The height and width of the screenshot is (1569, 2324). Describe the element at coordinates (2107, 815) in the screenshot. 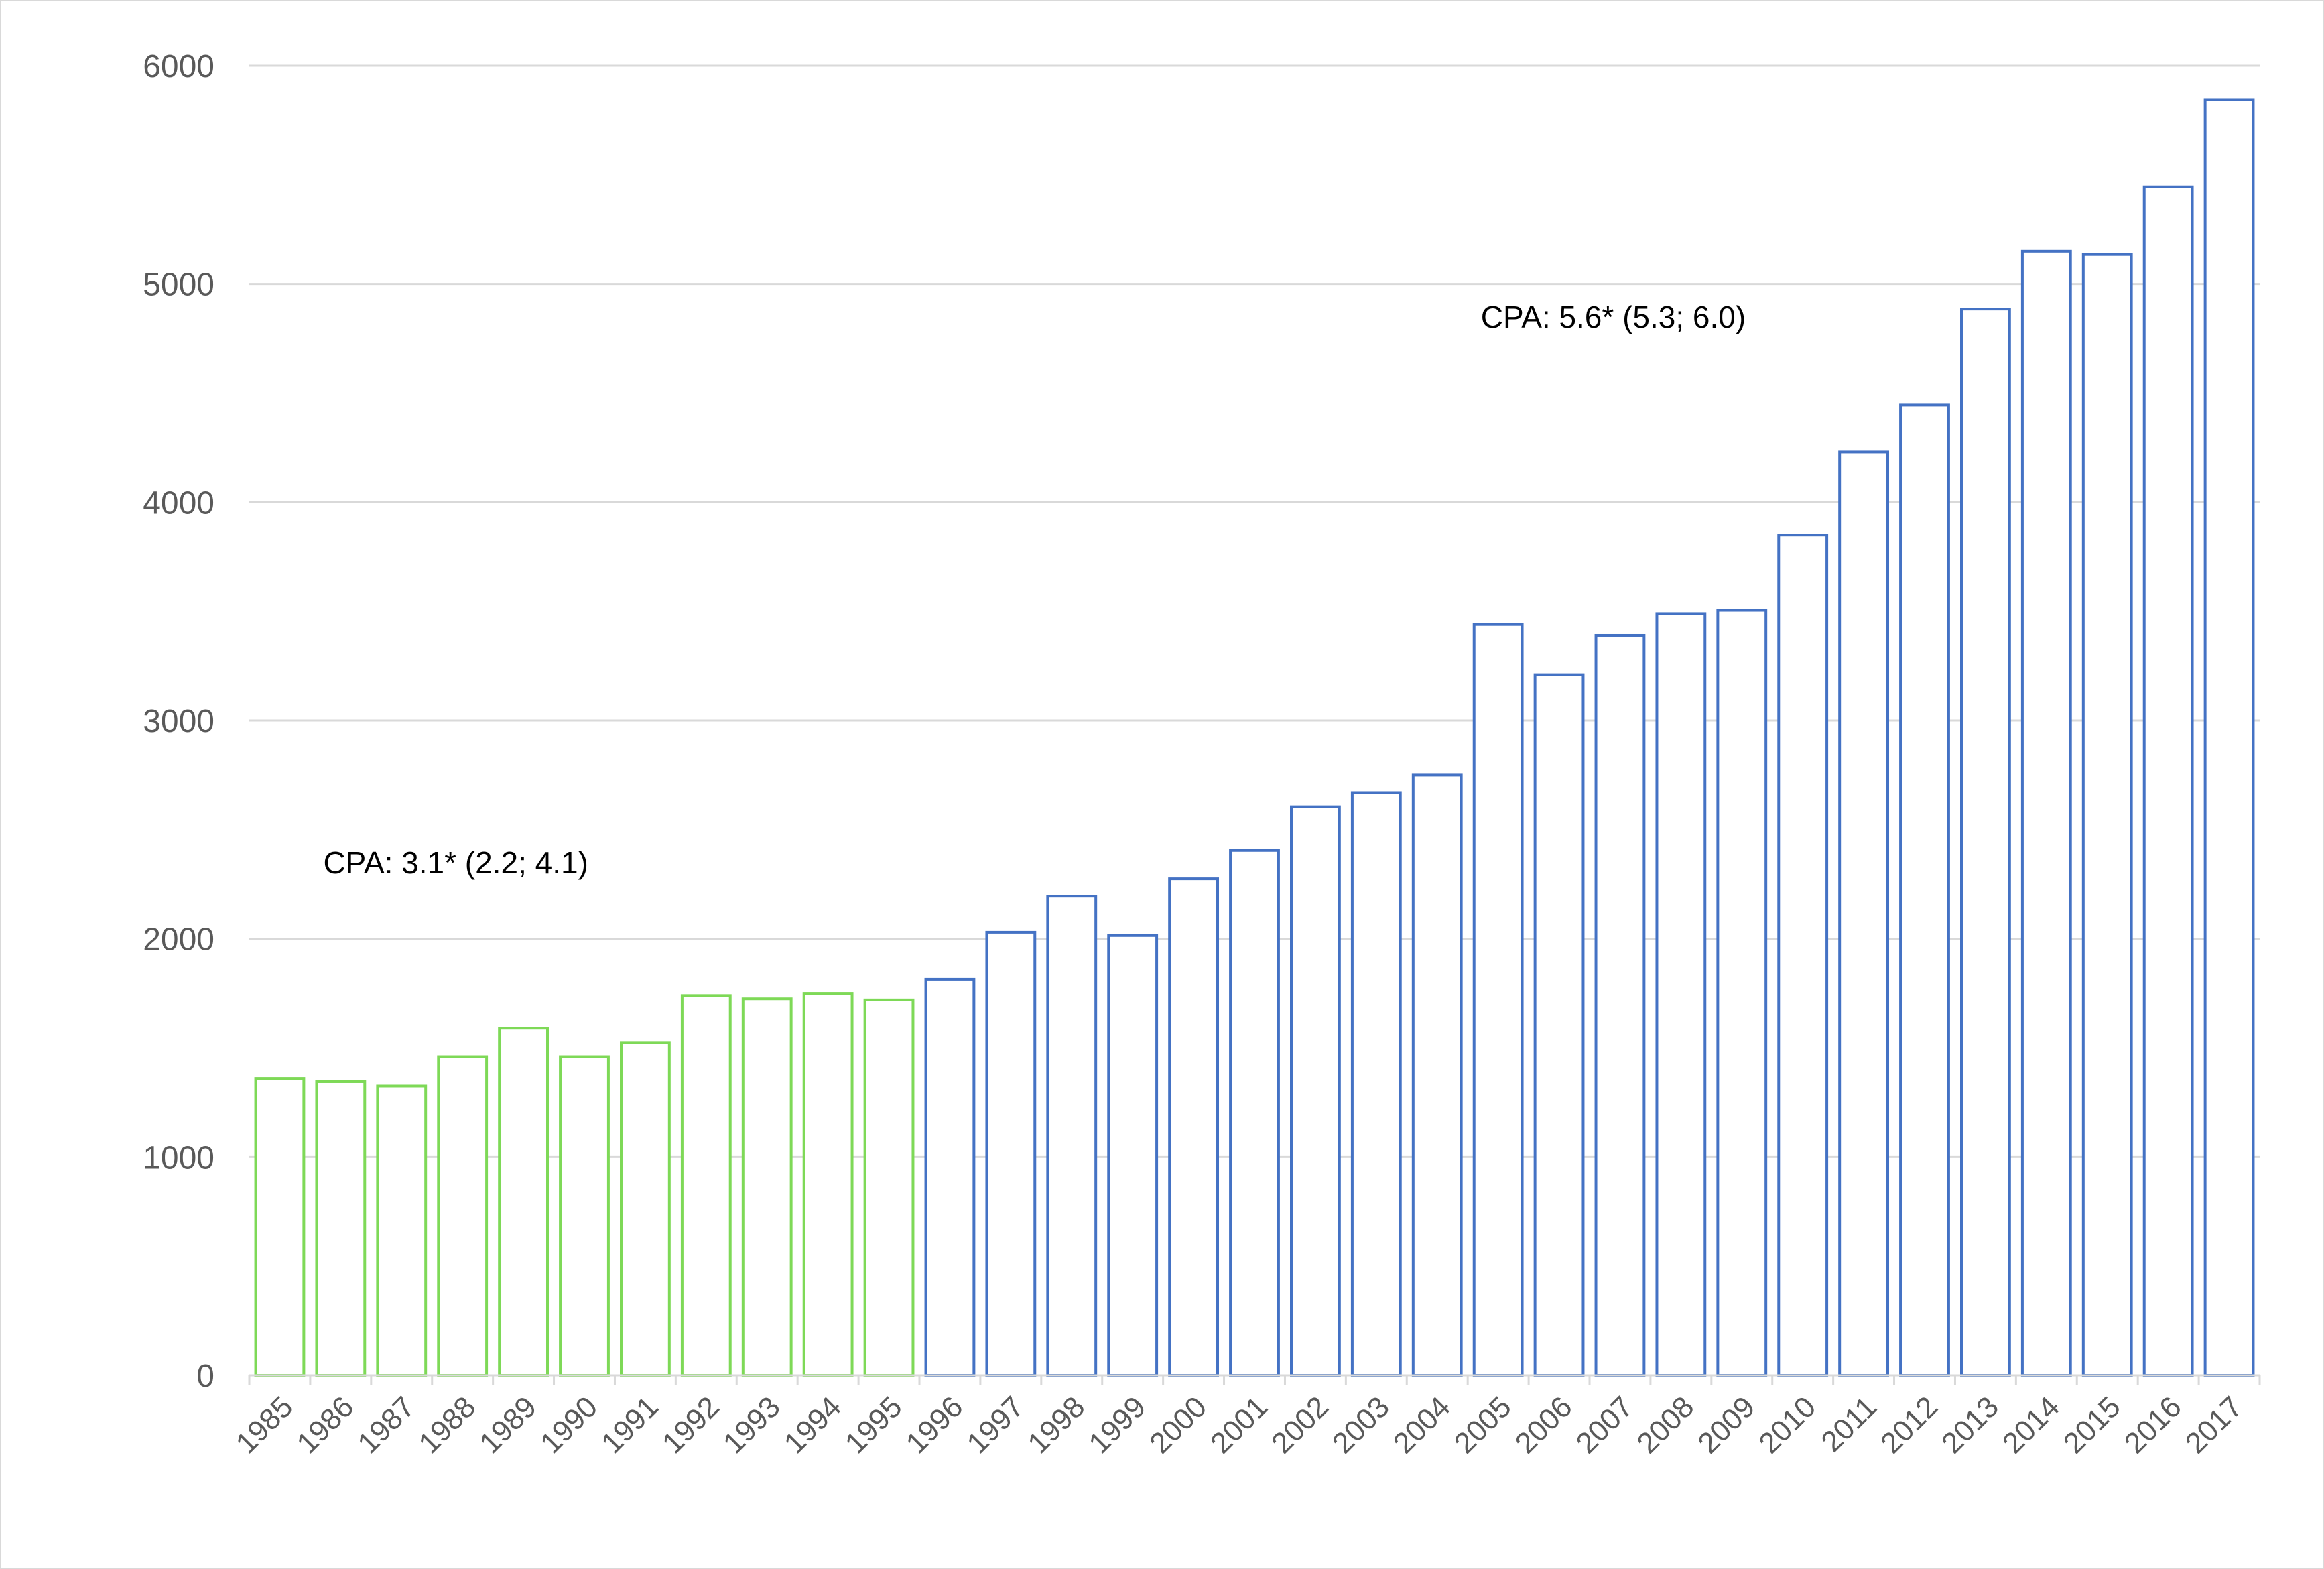

I see `bar-2015` at that location.